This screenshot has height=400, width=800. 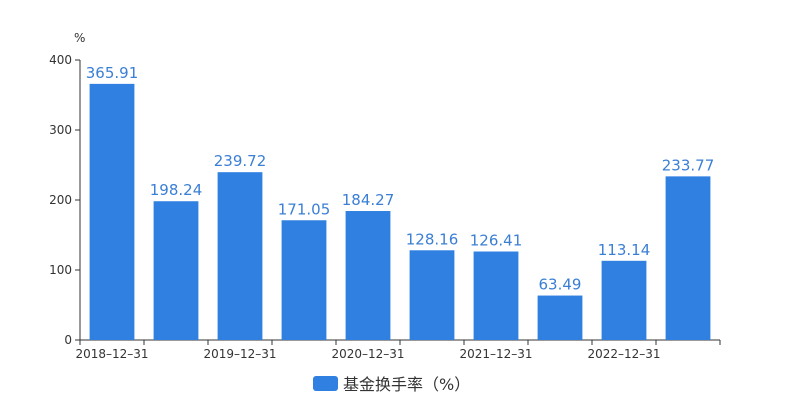 I want to click on bar-value-label: 126.41, so click(x=496, y=241).